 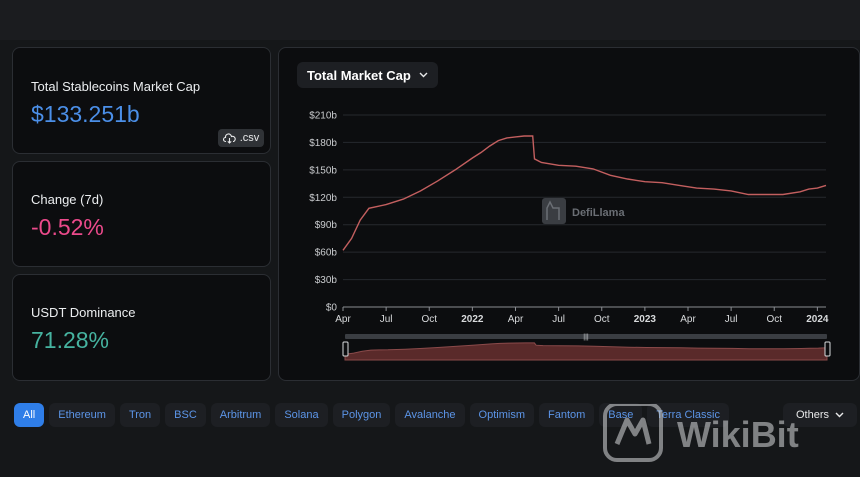 I want to click on chart-watermark-text: DefiLlama, so click(x=598, y=213).